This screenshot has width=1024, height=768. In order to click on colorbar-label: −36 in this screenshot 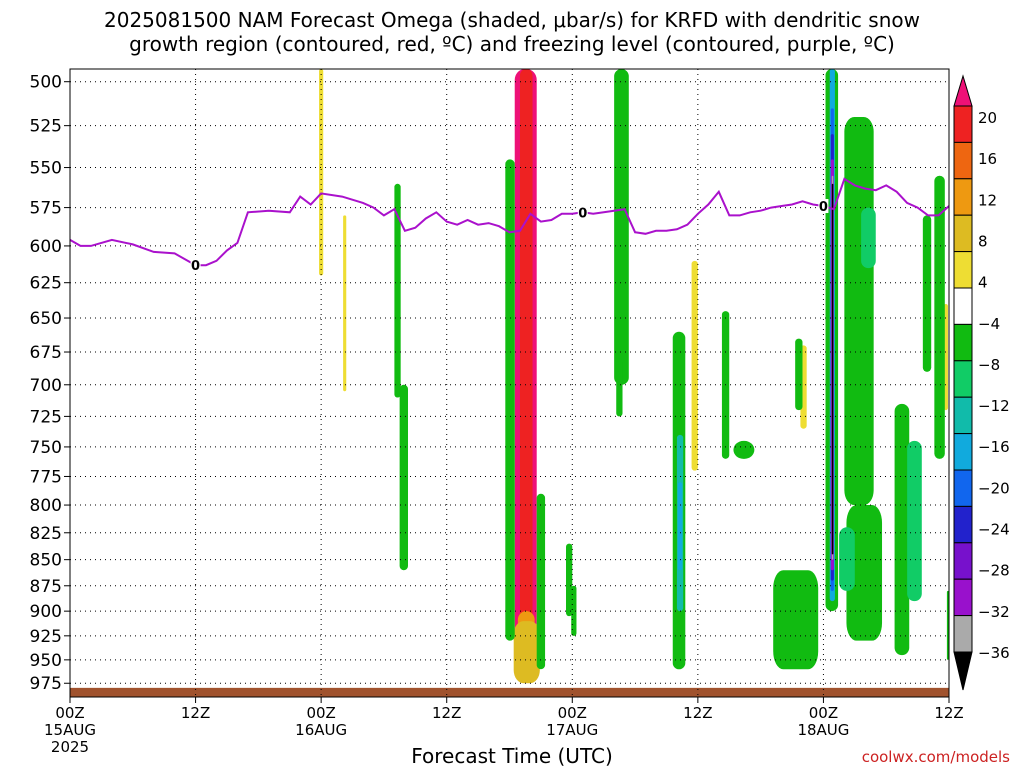, I will do `click(994, 653)`.